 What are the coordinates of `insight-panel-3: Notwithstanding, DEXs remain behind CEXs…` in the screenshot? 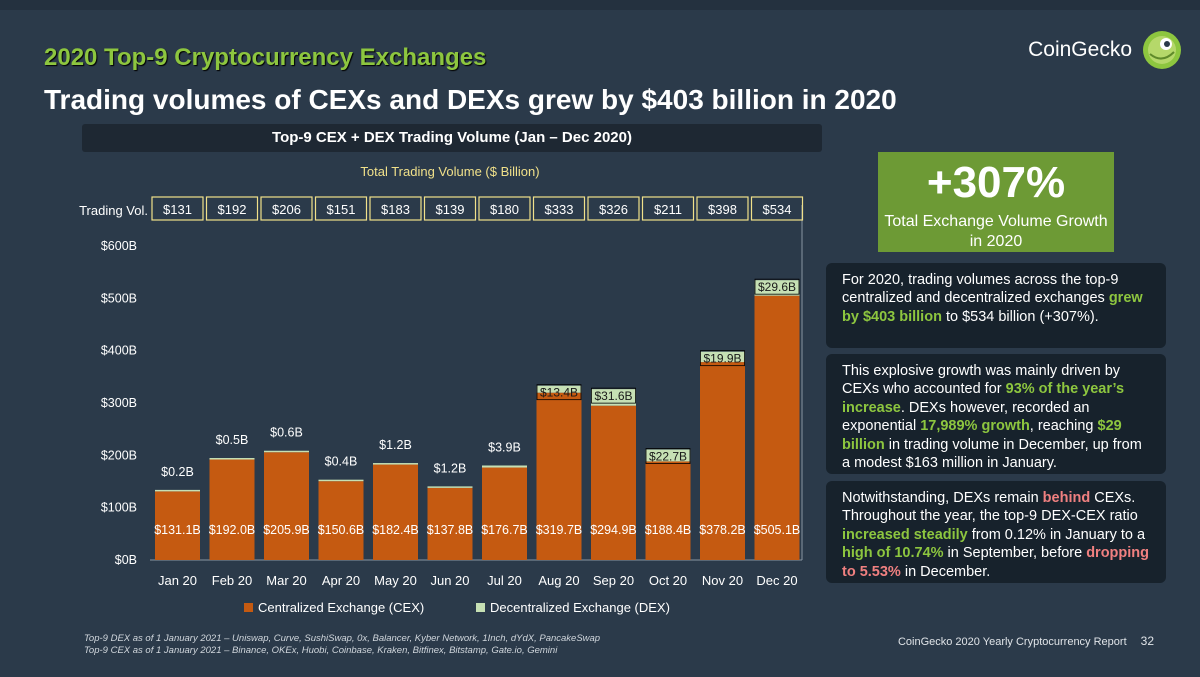 It's located at (996, 532).